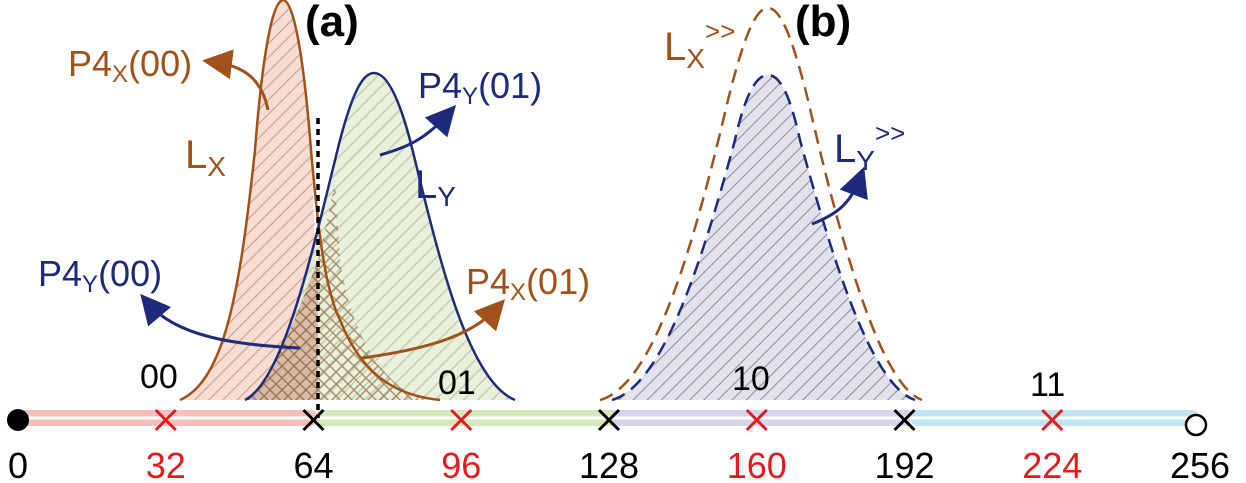 Image resolution: width=1246 pixels, height=483 pixels. Describe the element at coordinates (751, 379) in the screenshot. I see `segment-code-10: 10` at that location.